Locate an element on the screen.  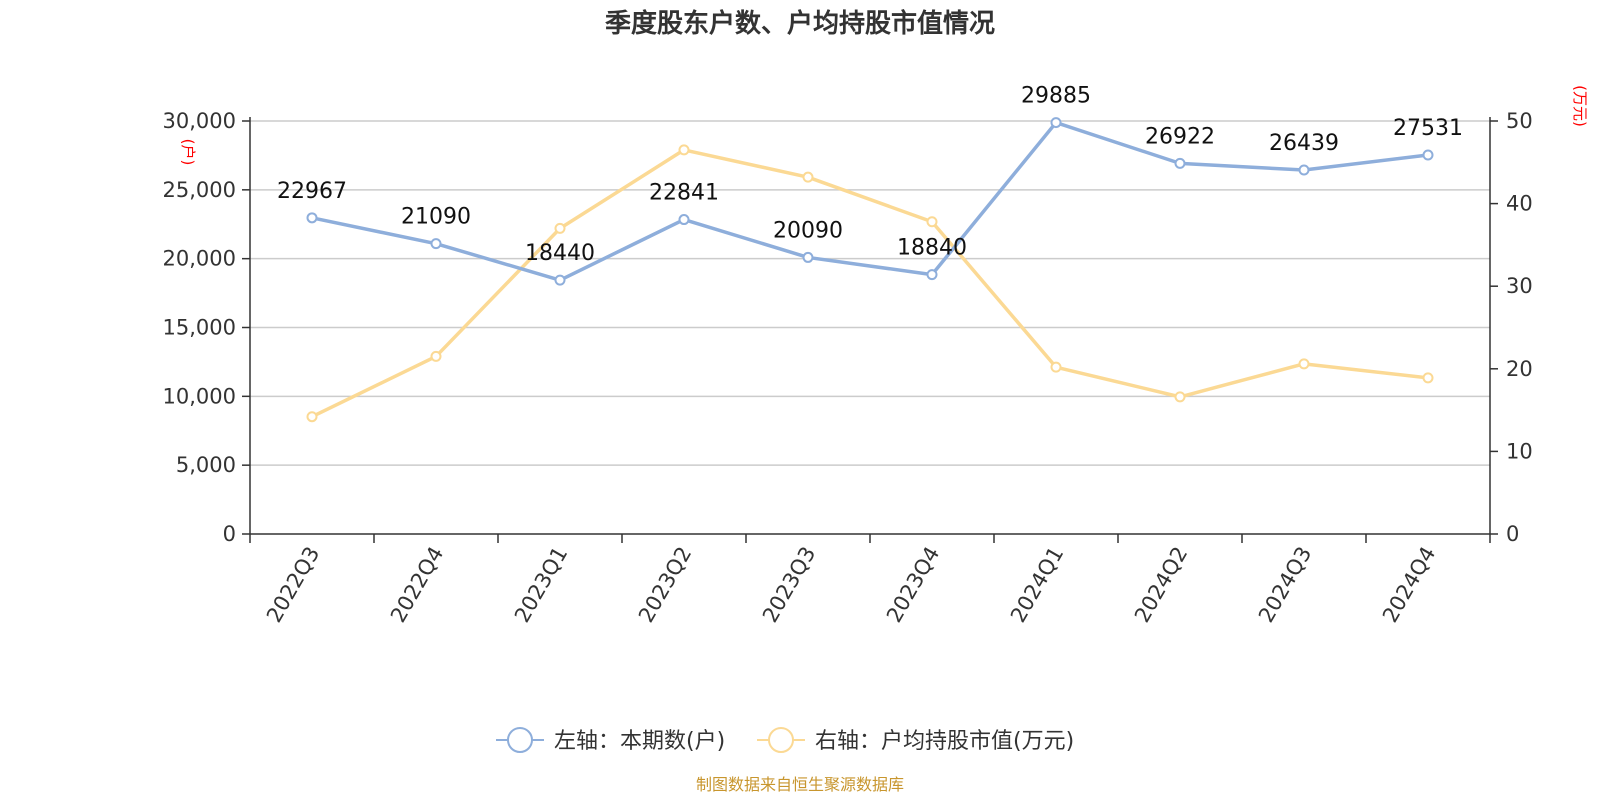
x-axis-tick-label: 2024Q4 is located at coordinates (1409, 585).